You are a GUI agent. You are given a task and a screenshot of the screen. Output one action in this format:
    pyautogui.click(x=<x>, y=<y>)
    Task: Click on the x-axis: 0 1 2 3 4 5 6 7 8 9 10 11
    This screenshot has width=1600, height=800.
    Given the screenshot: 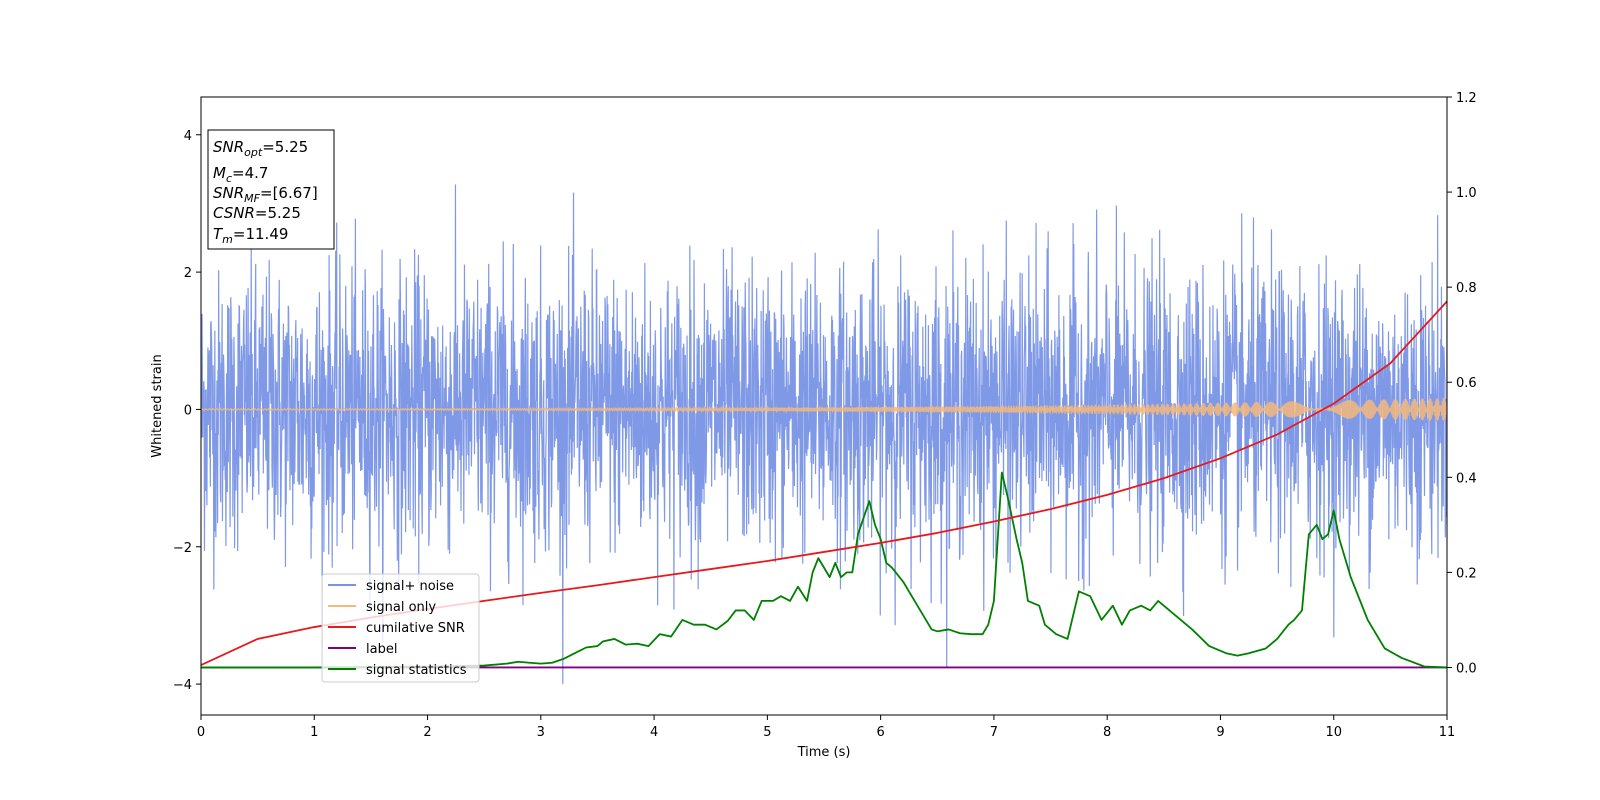 What is the action you would take?
    pyautogui.click(x=826, y=727)
    